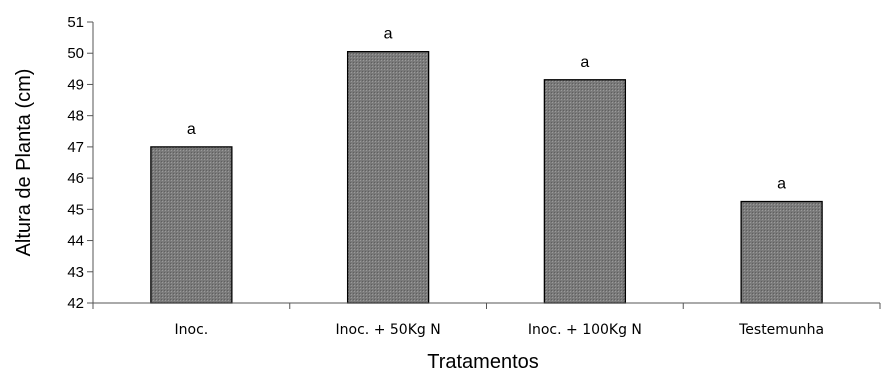  What do you see at coordinates (75, 147) in the screenshot?
I see `y-tick-label: 47` at bounding box center [75, 147].